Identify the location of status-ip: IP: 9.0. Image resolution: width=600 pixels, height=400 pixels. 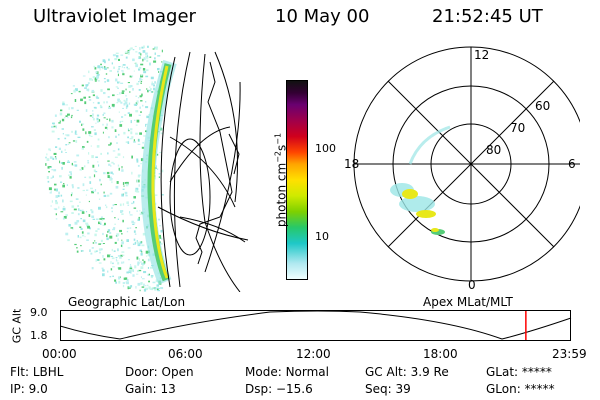
(29, 389).